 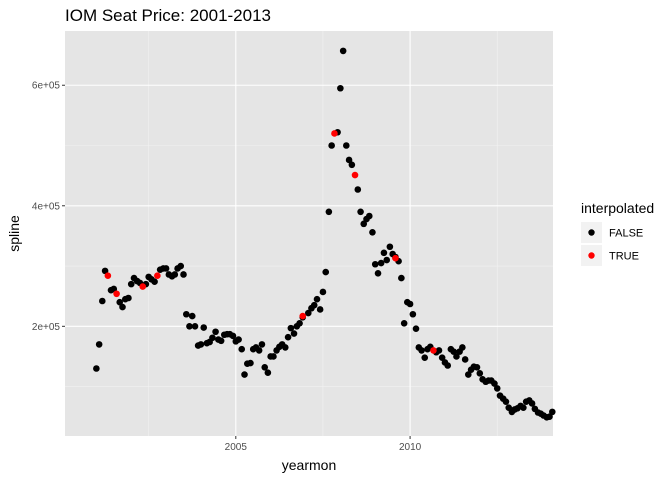 What do you see at coordinates (46, 327) in the screenshot?
I see `y-tick-label: 2e+05` at bounding box center [46, 327].